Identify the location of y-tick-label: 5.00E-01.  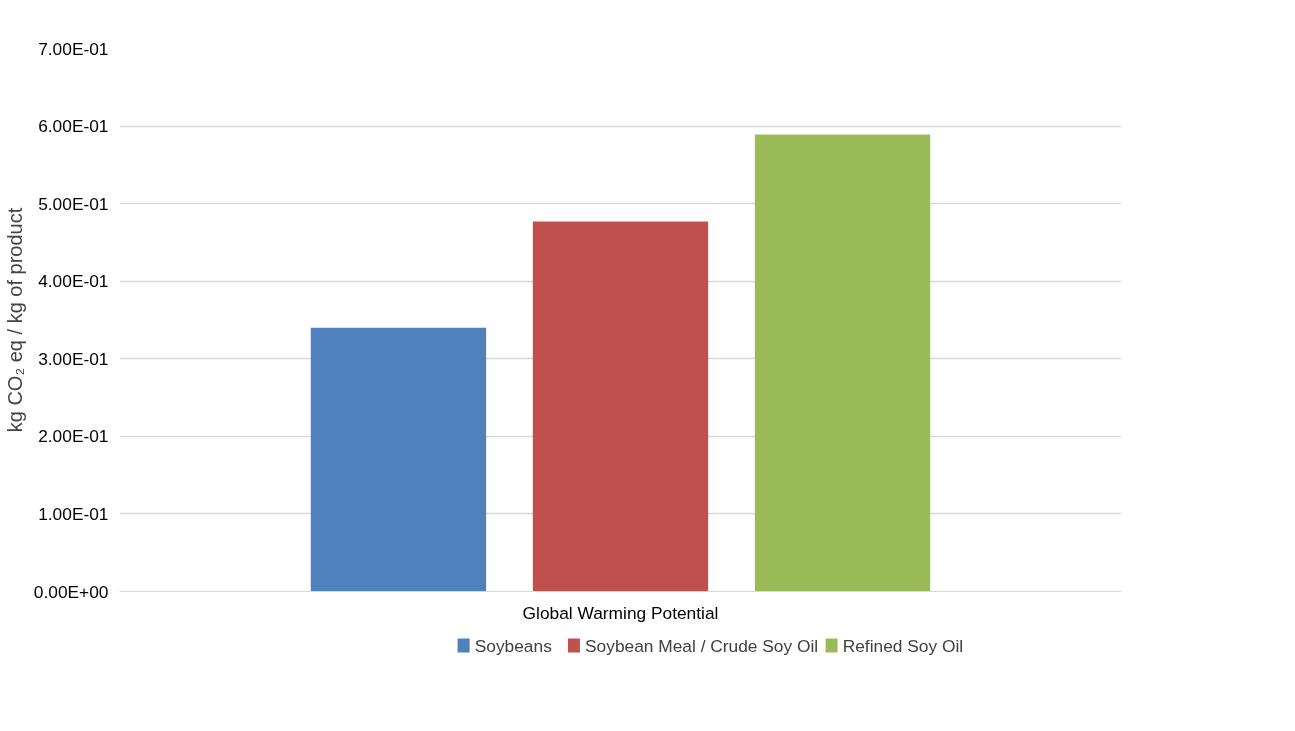
(73, 203).